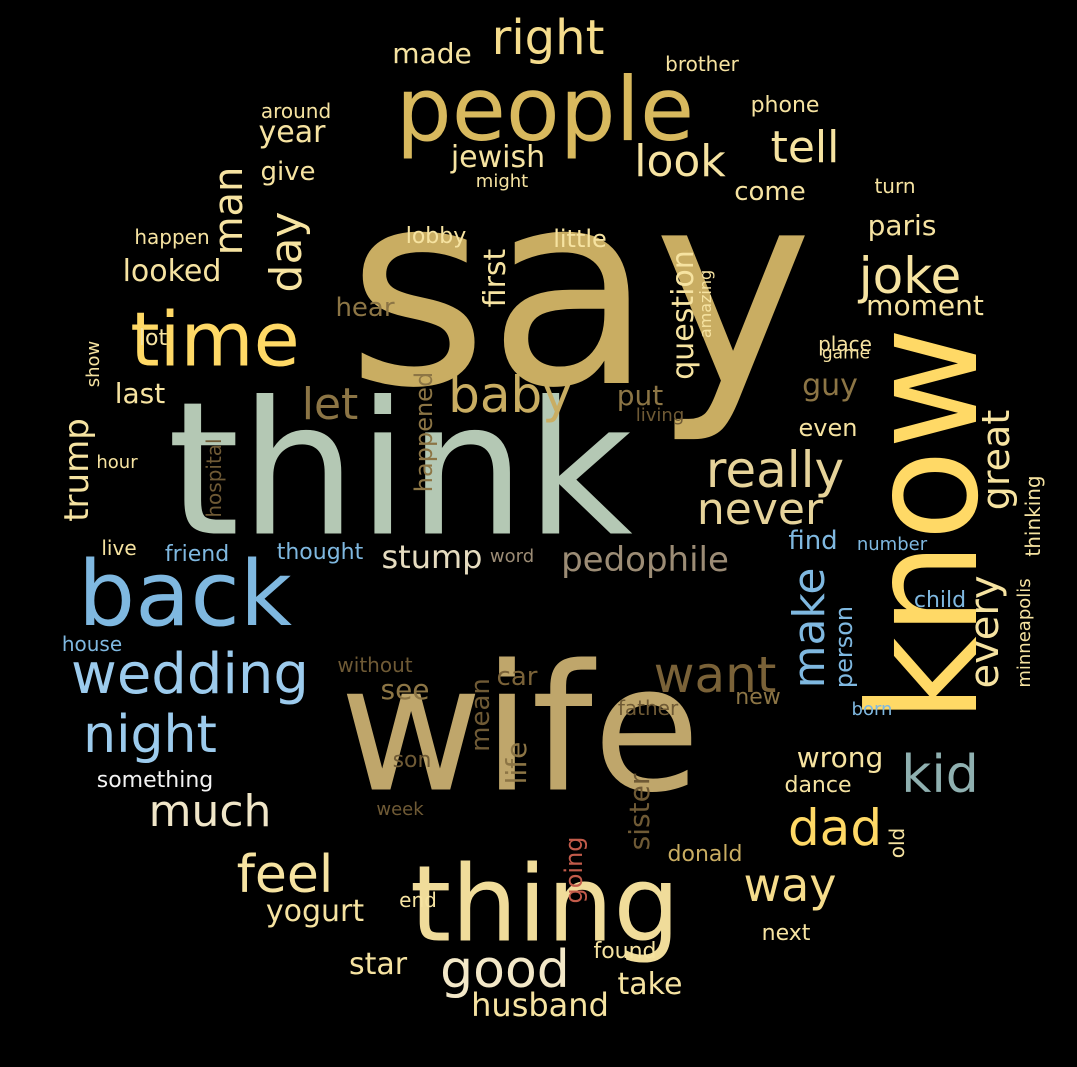 This screenshot has height=1067, width=1077. Describe the element at coordinates (895, 186) in the screenshot. I see `word-turn: turn` at that location.